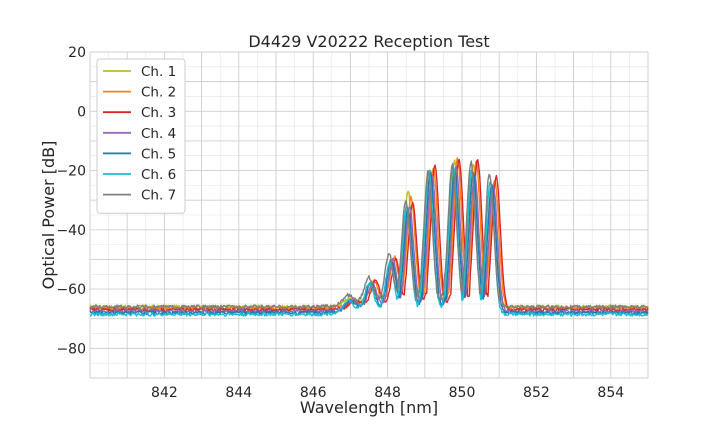  What do you see at coordinates (238, 393) in the screenshot?
I see `x-tick-label: 844` at bounding box center [238, 393].